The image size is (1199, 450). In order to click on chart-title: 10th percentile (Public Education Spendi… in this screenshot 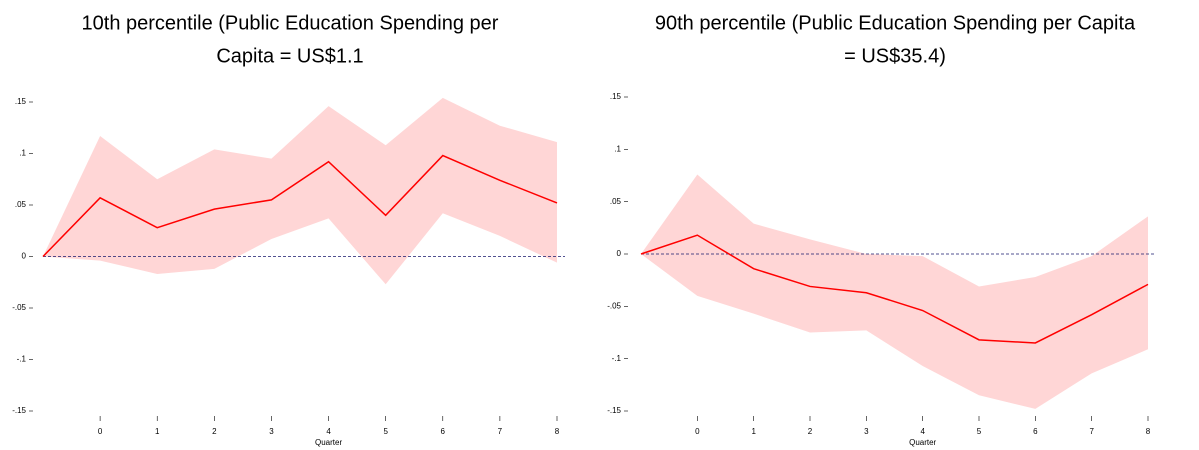, I will do `click(290, 23)`.